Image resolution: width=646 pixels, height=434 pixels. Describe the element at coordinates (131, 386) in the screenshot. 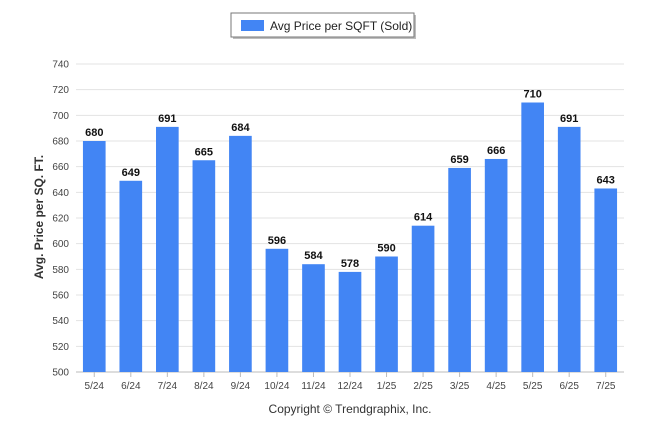

I see `x-tick-label: 6/24` at that location.